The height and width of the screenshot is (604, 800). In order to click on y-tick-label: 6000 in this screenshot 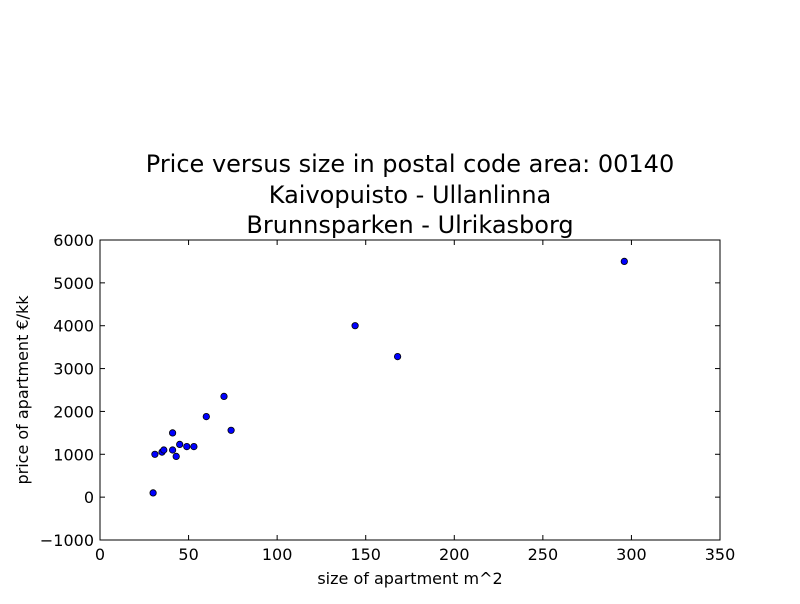, I will do `click(73, 240)`.